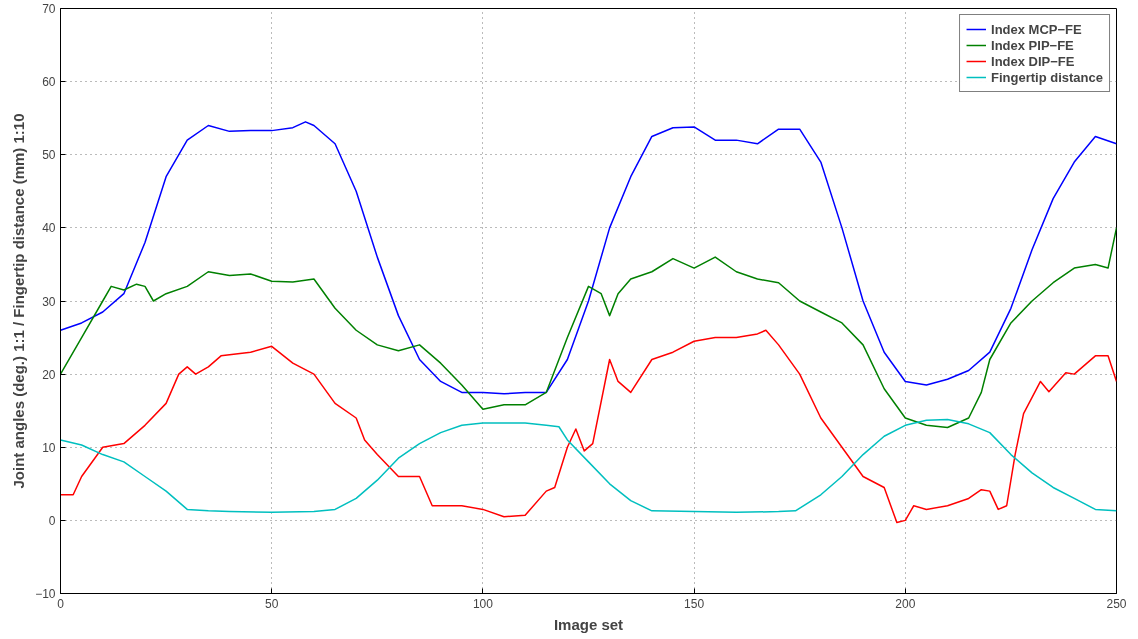 The image size is (1138, 639). I want to click on x-tick-label: 250, so click(1116, 603).